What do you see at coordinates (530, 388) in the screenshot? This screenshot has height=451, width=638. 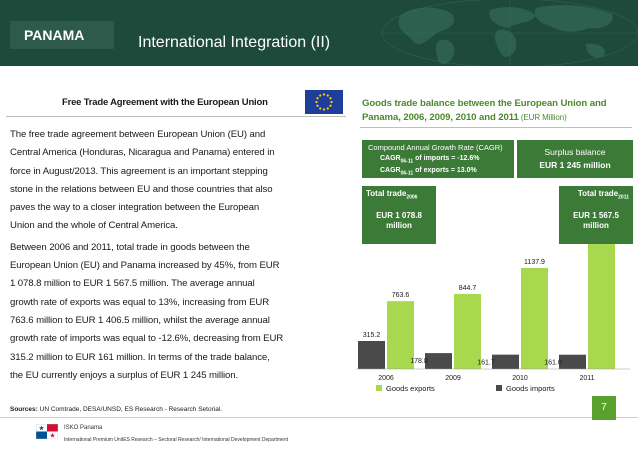 I see `legend-imports-label: Goods imports` at bounding box center [530, 388].